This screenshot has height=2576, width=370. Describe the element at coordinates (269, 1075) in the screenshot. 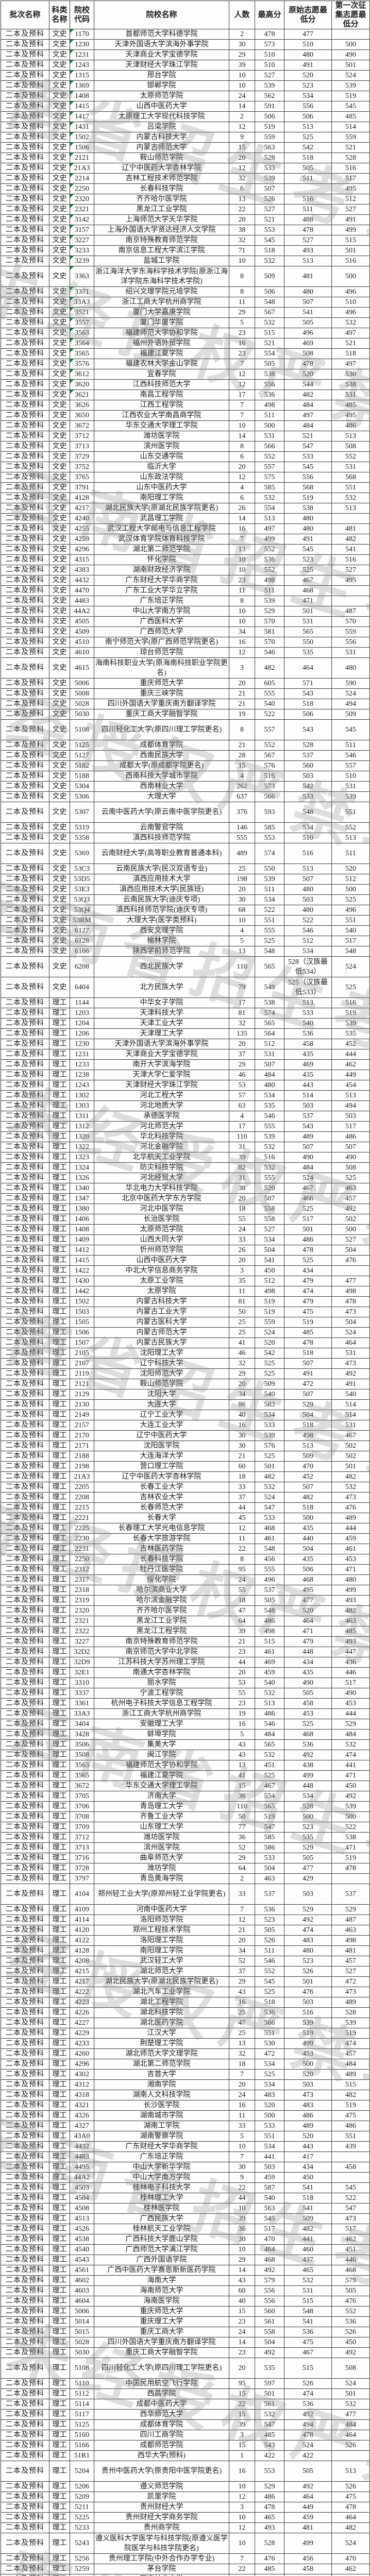

I see `max-score-cell: 484` at that location.